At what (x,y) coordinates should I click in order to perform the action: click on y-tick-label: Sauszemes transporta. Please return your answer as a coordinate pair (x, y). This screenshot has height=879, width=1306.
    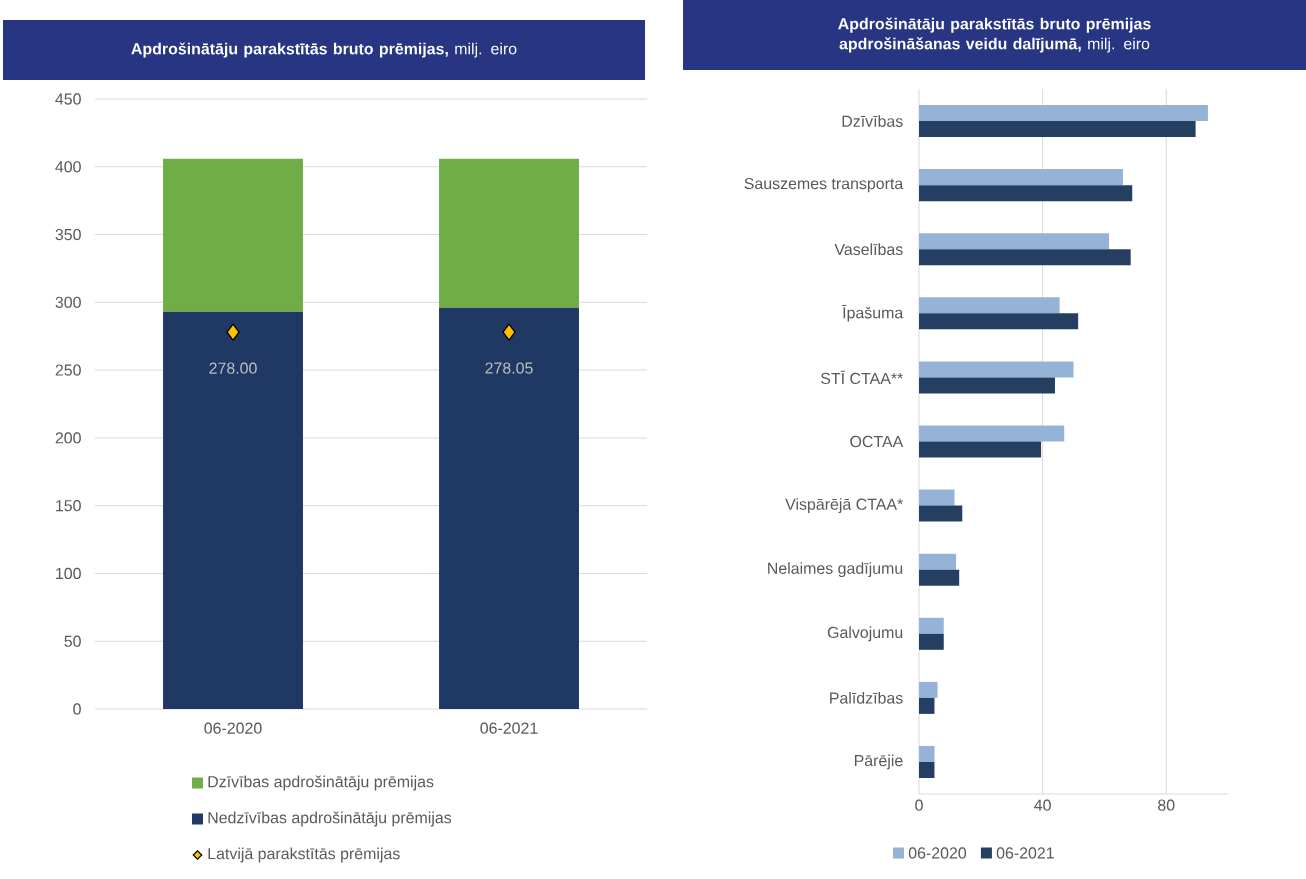
    Looking at the image, I should click on (824, 185).